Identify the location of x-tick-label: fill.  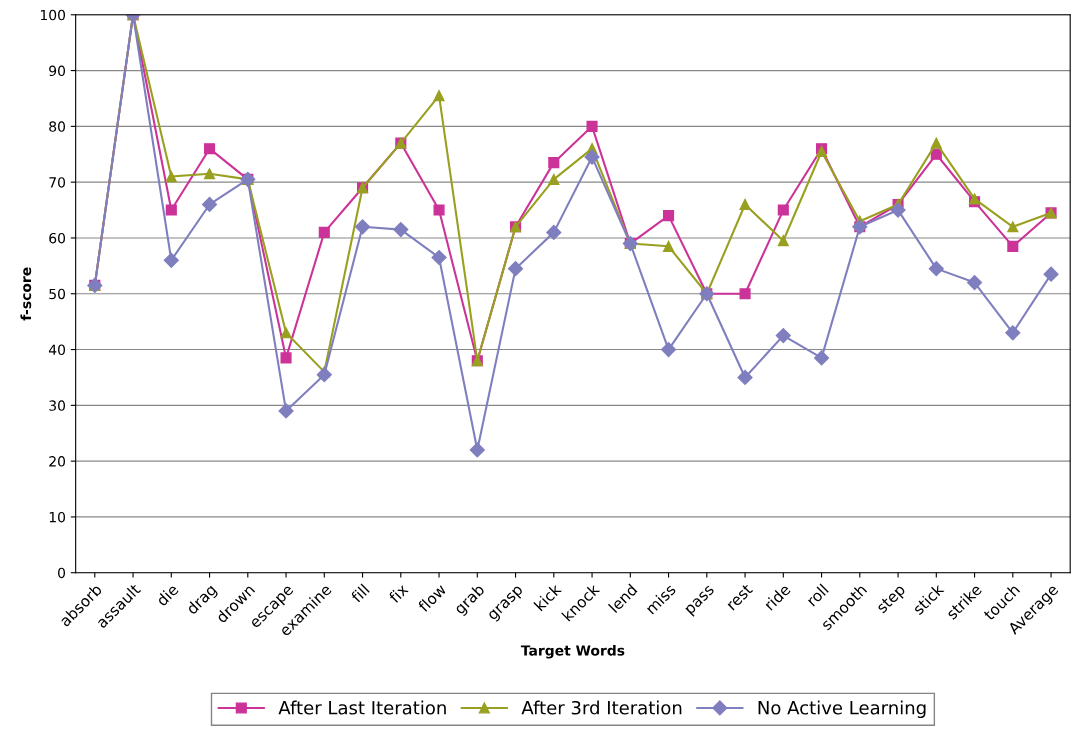
(359, 593).